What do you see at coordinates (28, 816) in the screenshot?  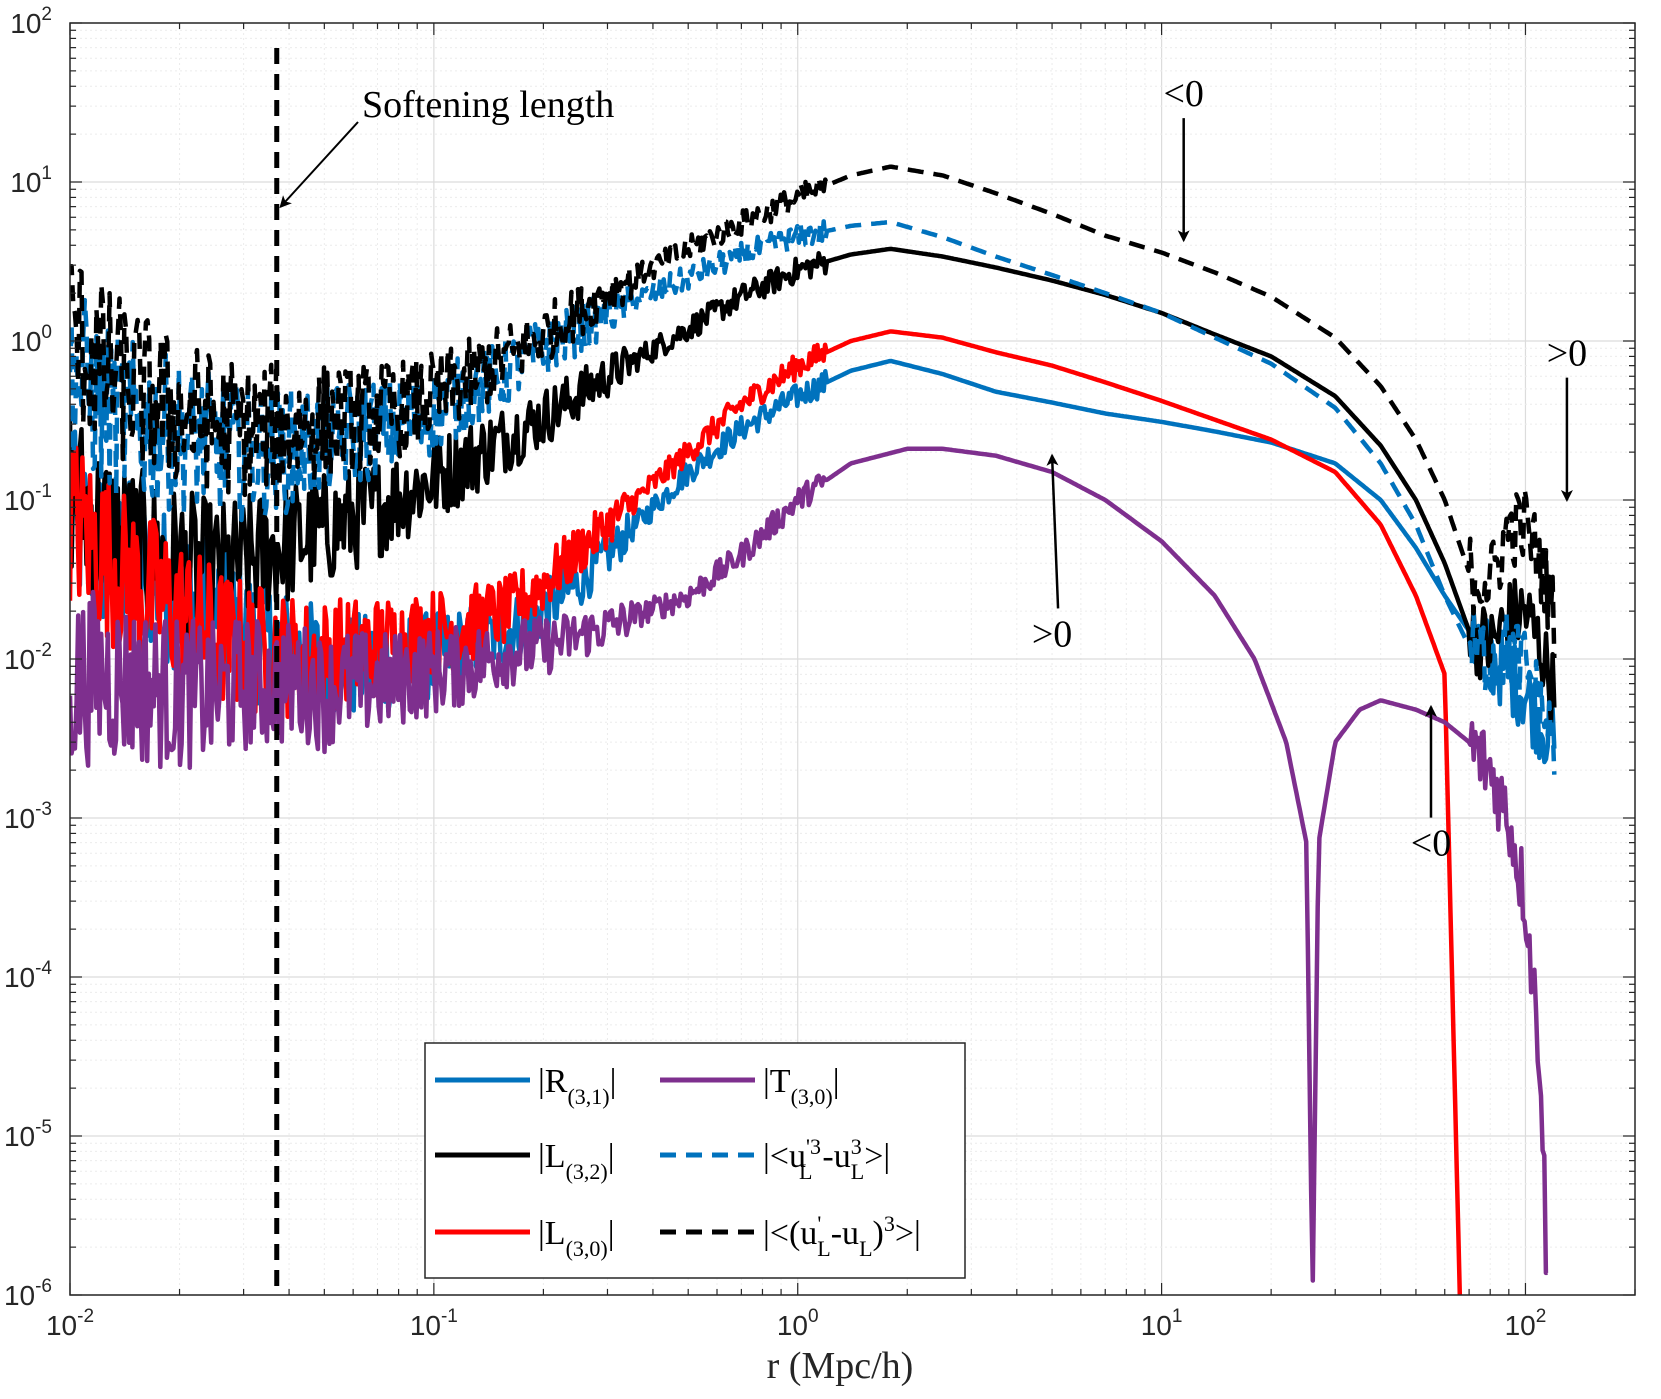 I see `y-tick-label: 10⁻³` at bounding box center [28, 816].